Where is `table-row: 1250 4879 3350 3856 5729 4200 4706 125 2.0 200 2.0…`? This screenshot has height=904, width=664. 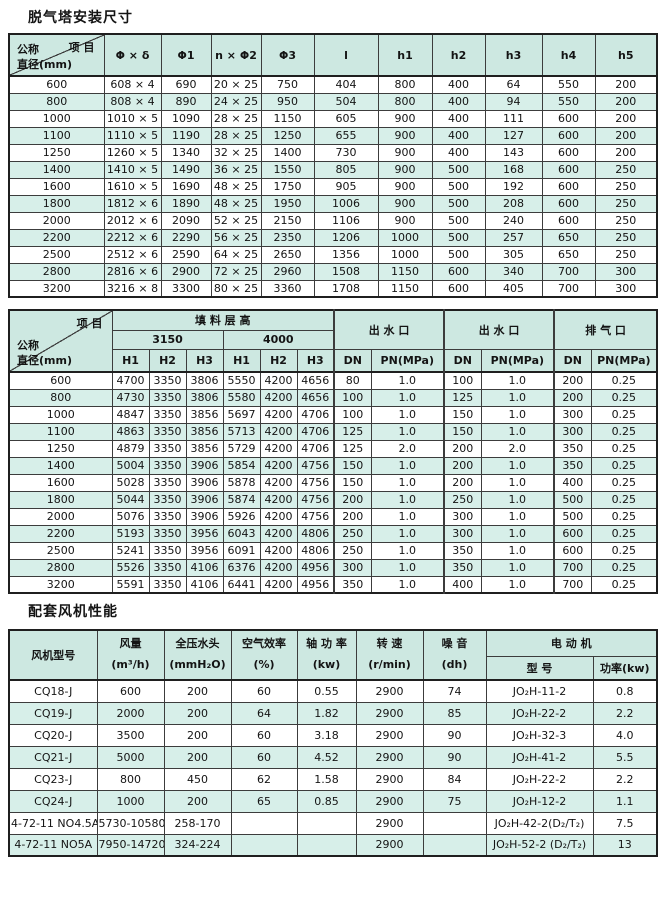
table-row: 1250 4879 3350 3856 5729 4200 4706 125 2.0 200 2.0… is located at coordinates (333, 448).